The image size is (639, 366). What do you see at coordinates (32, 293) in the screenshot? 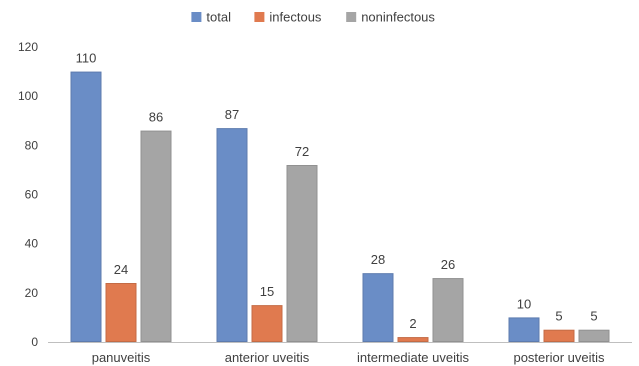
I see `y-tick-label: 20` at bounding box center [32, 293].